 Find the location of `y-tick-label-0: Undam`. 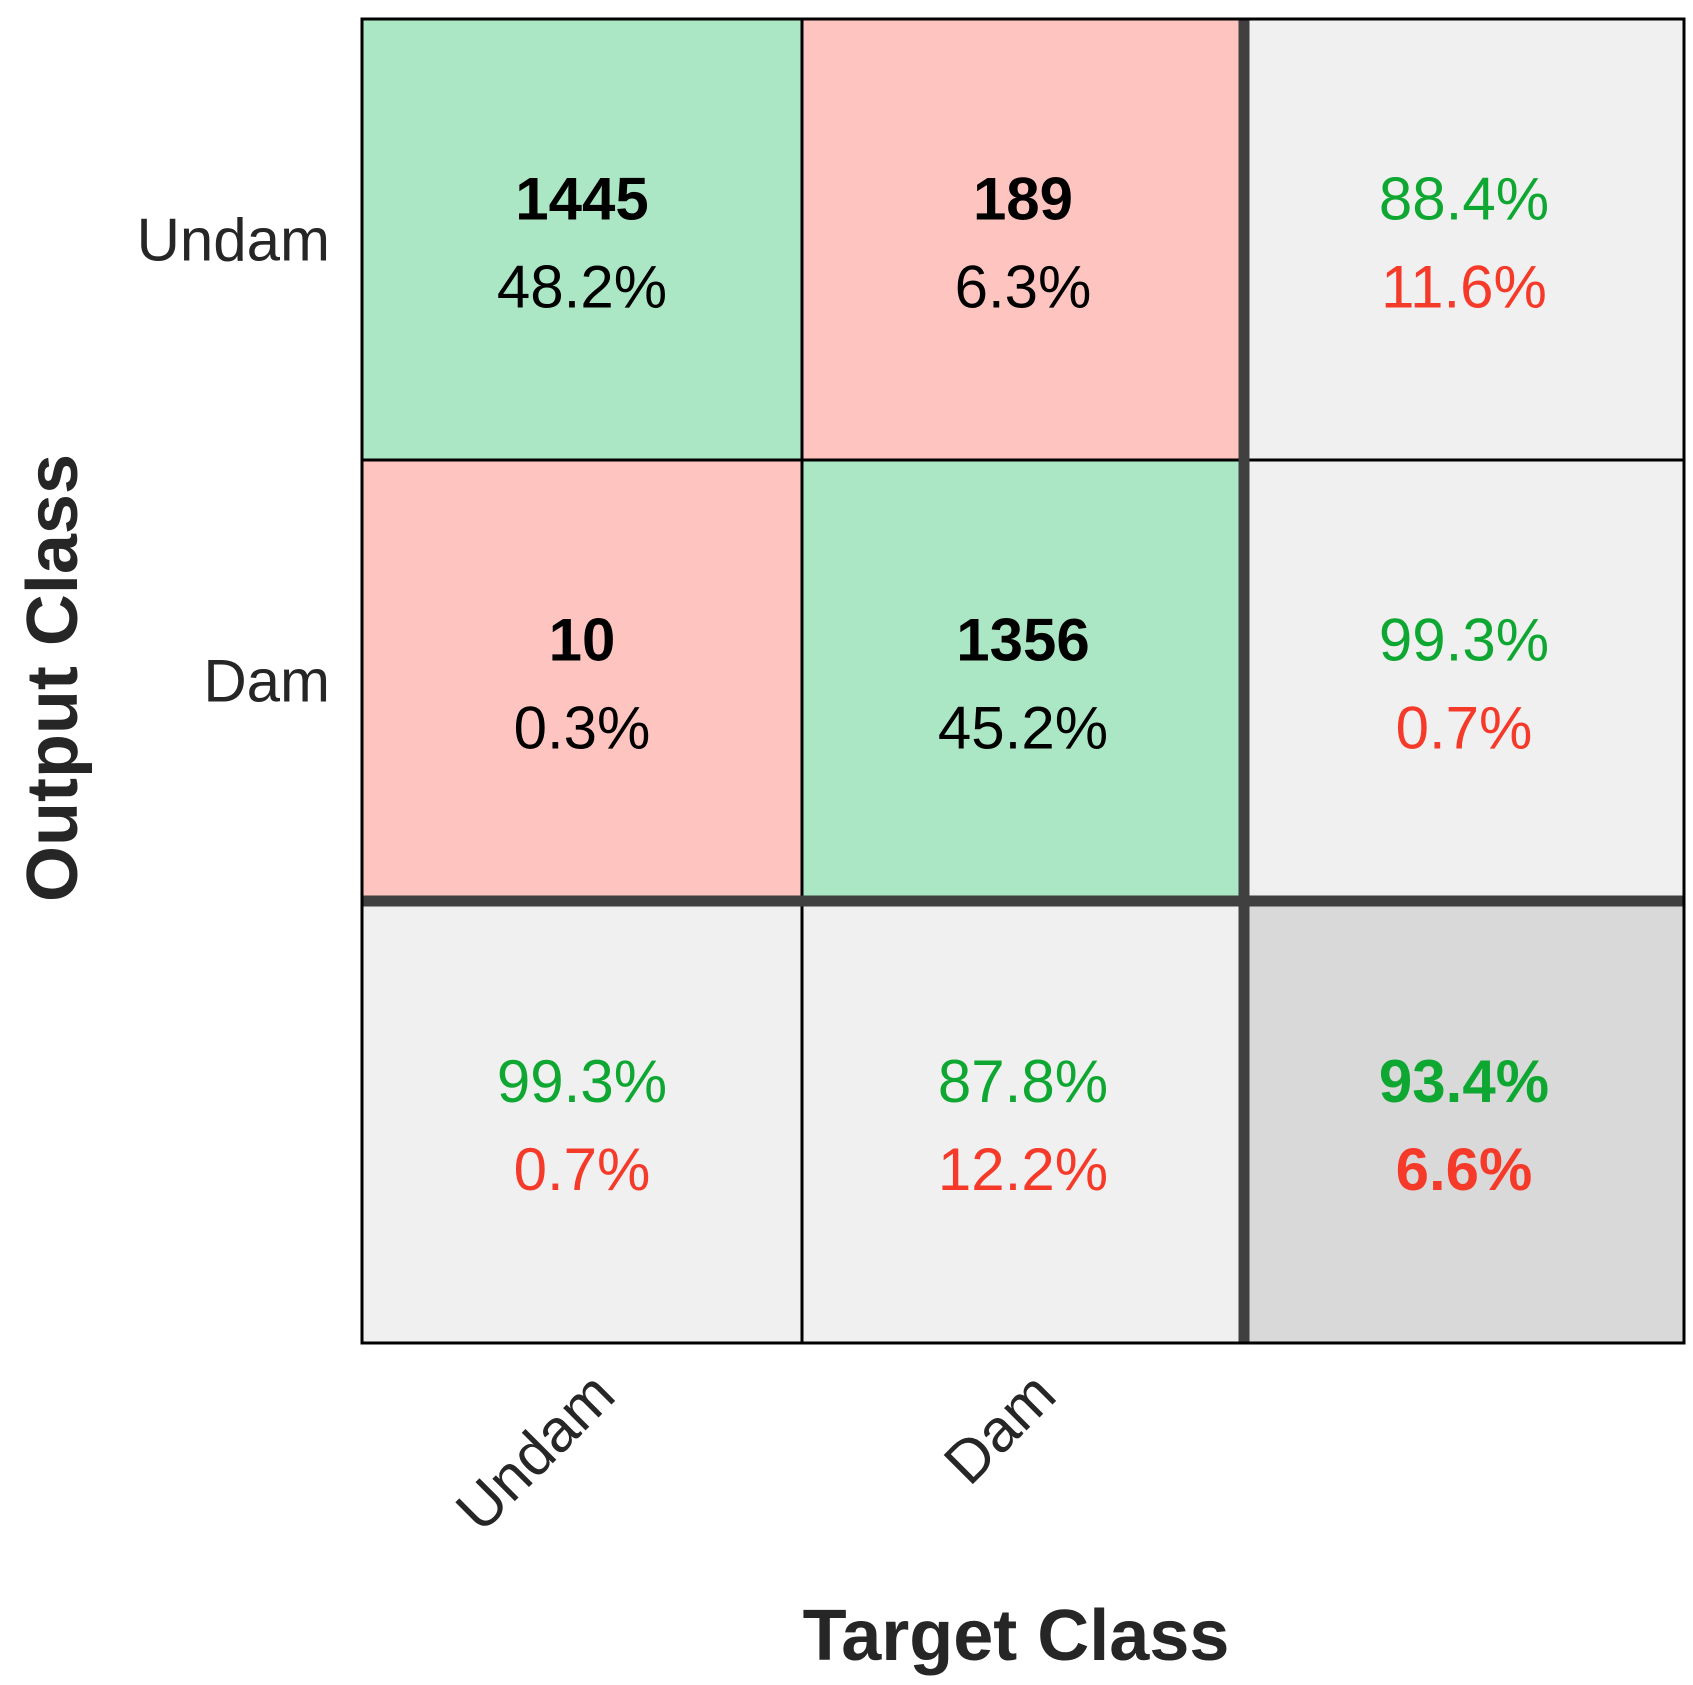

y-tick-label-0: Undam is located at coordinates (233, 240).